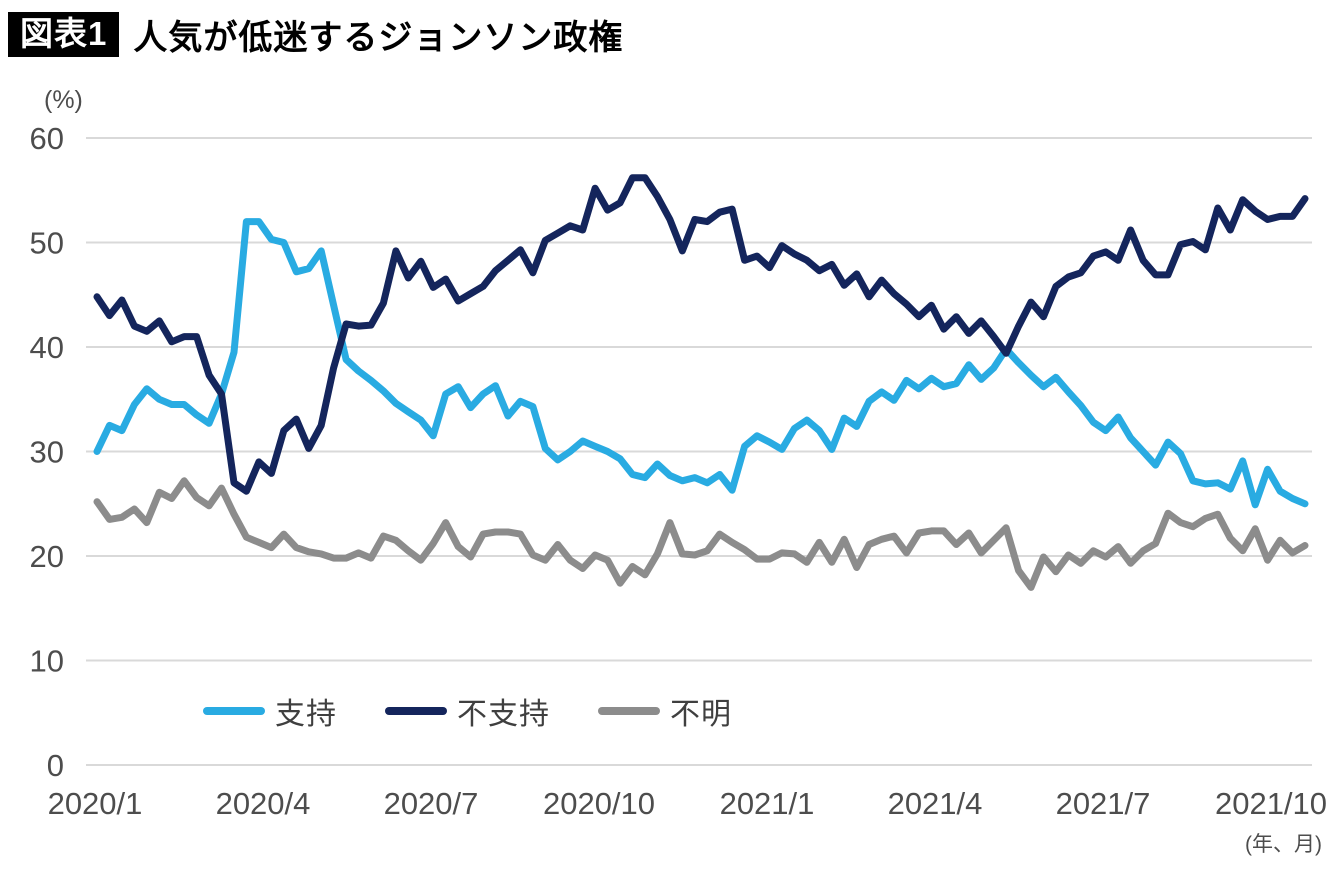 The width and height of the screenshot is (1340, 881). I want to click on legend-item-disapproval: 不支持, so click(467, 711).